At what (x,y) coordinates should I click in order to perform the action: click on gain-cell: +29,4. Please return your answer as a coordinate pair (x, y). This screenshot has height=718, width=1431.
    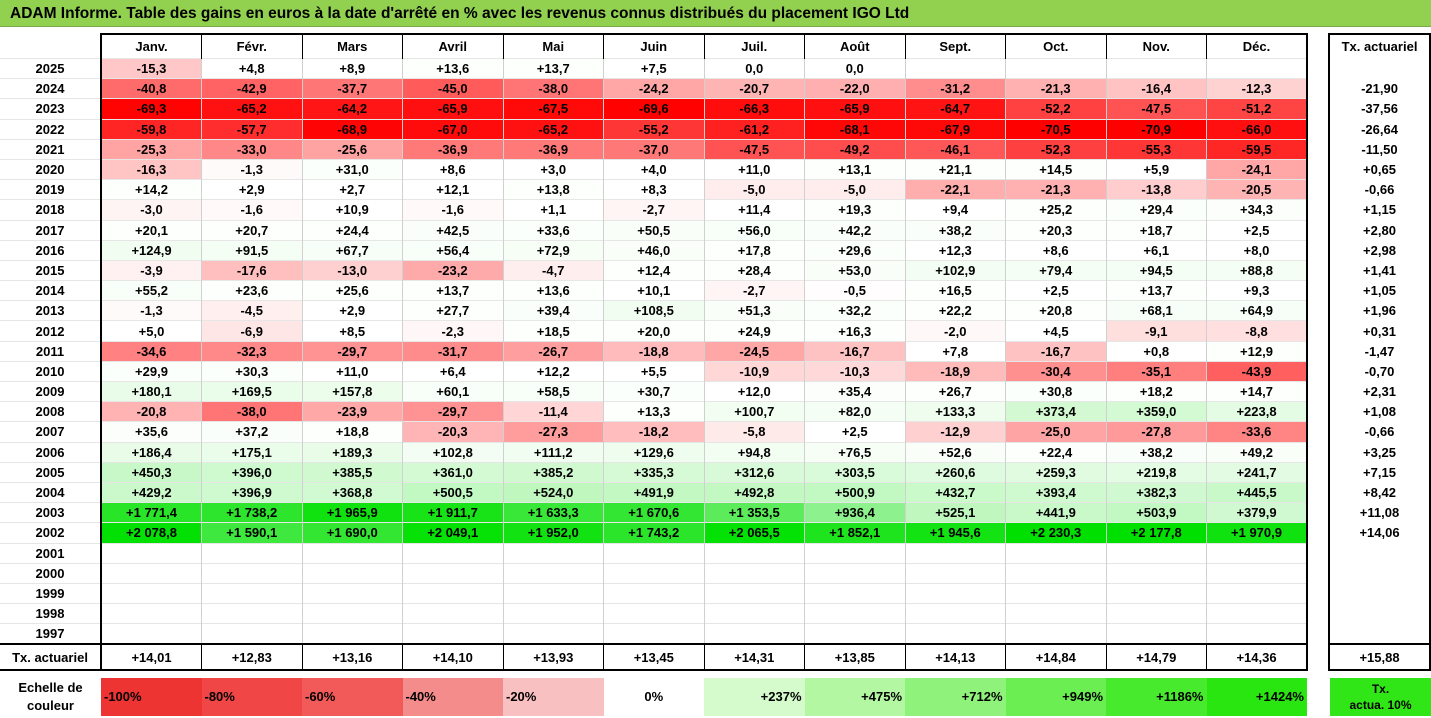
    Looking at the image, I should click on (1156, 209).